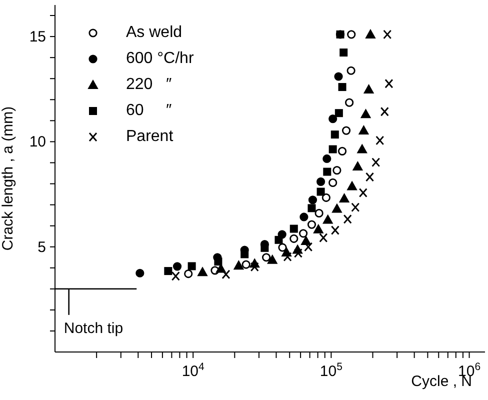 This screenshot has width=488, height=400. I want to click on y-axis-title: Crack length , a (mm), so click(8, 178).